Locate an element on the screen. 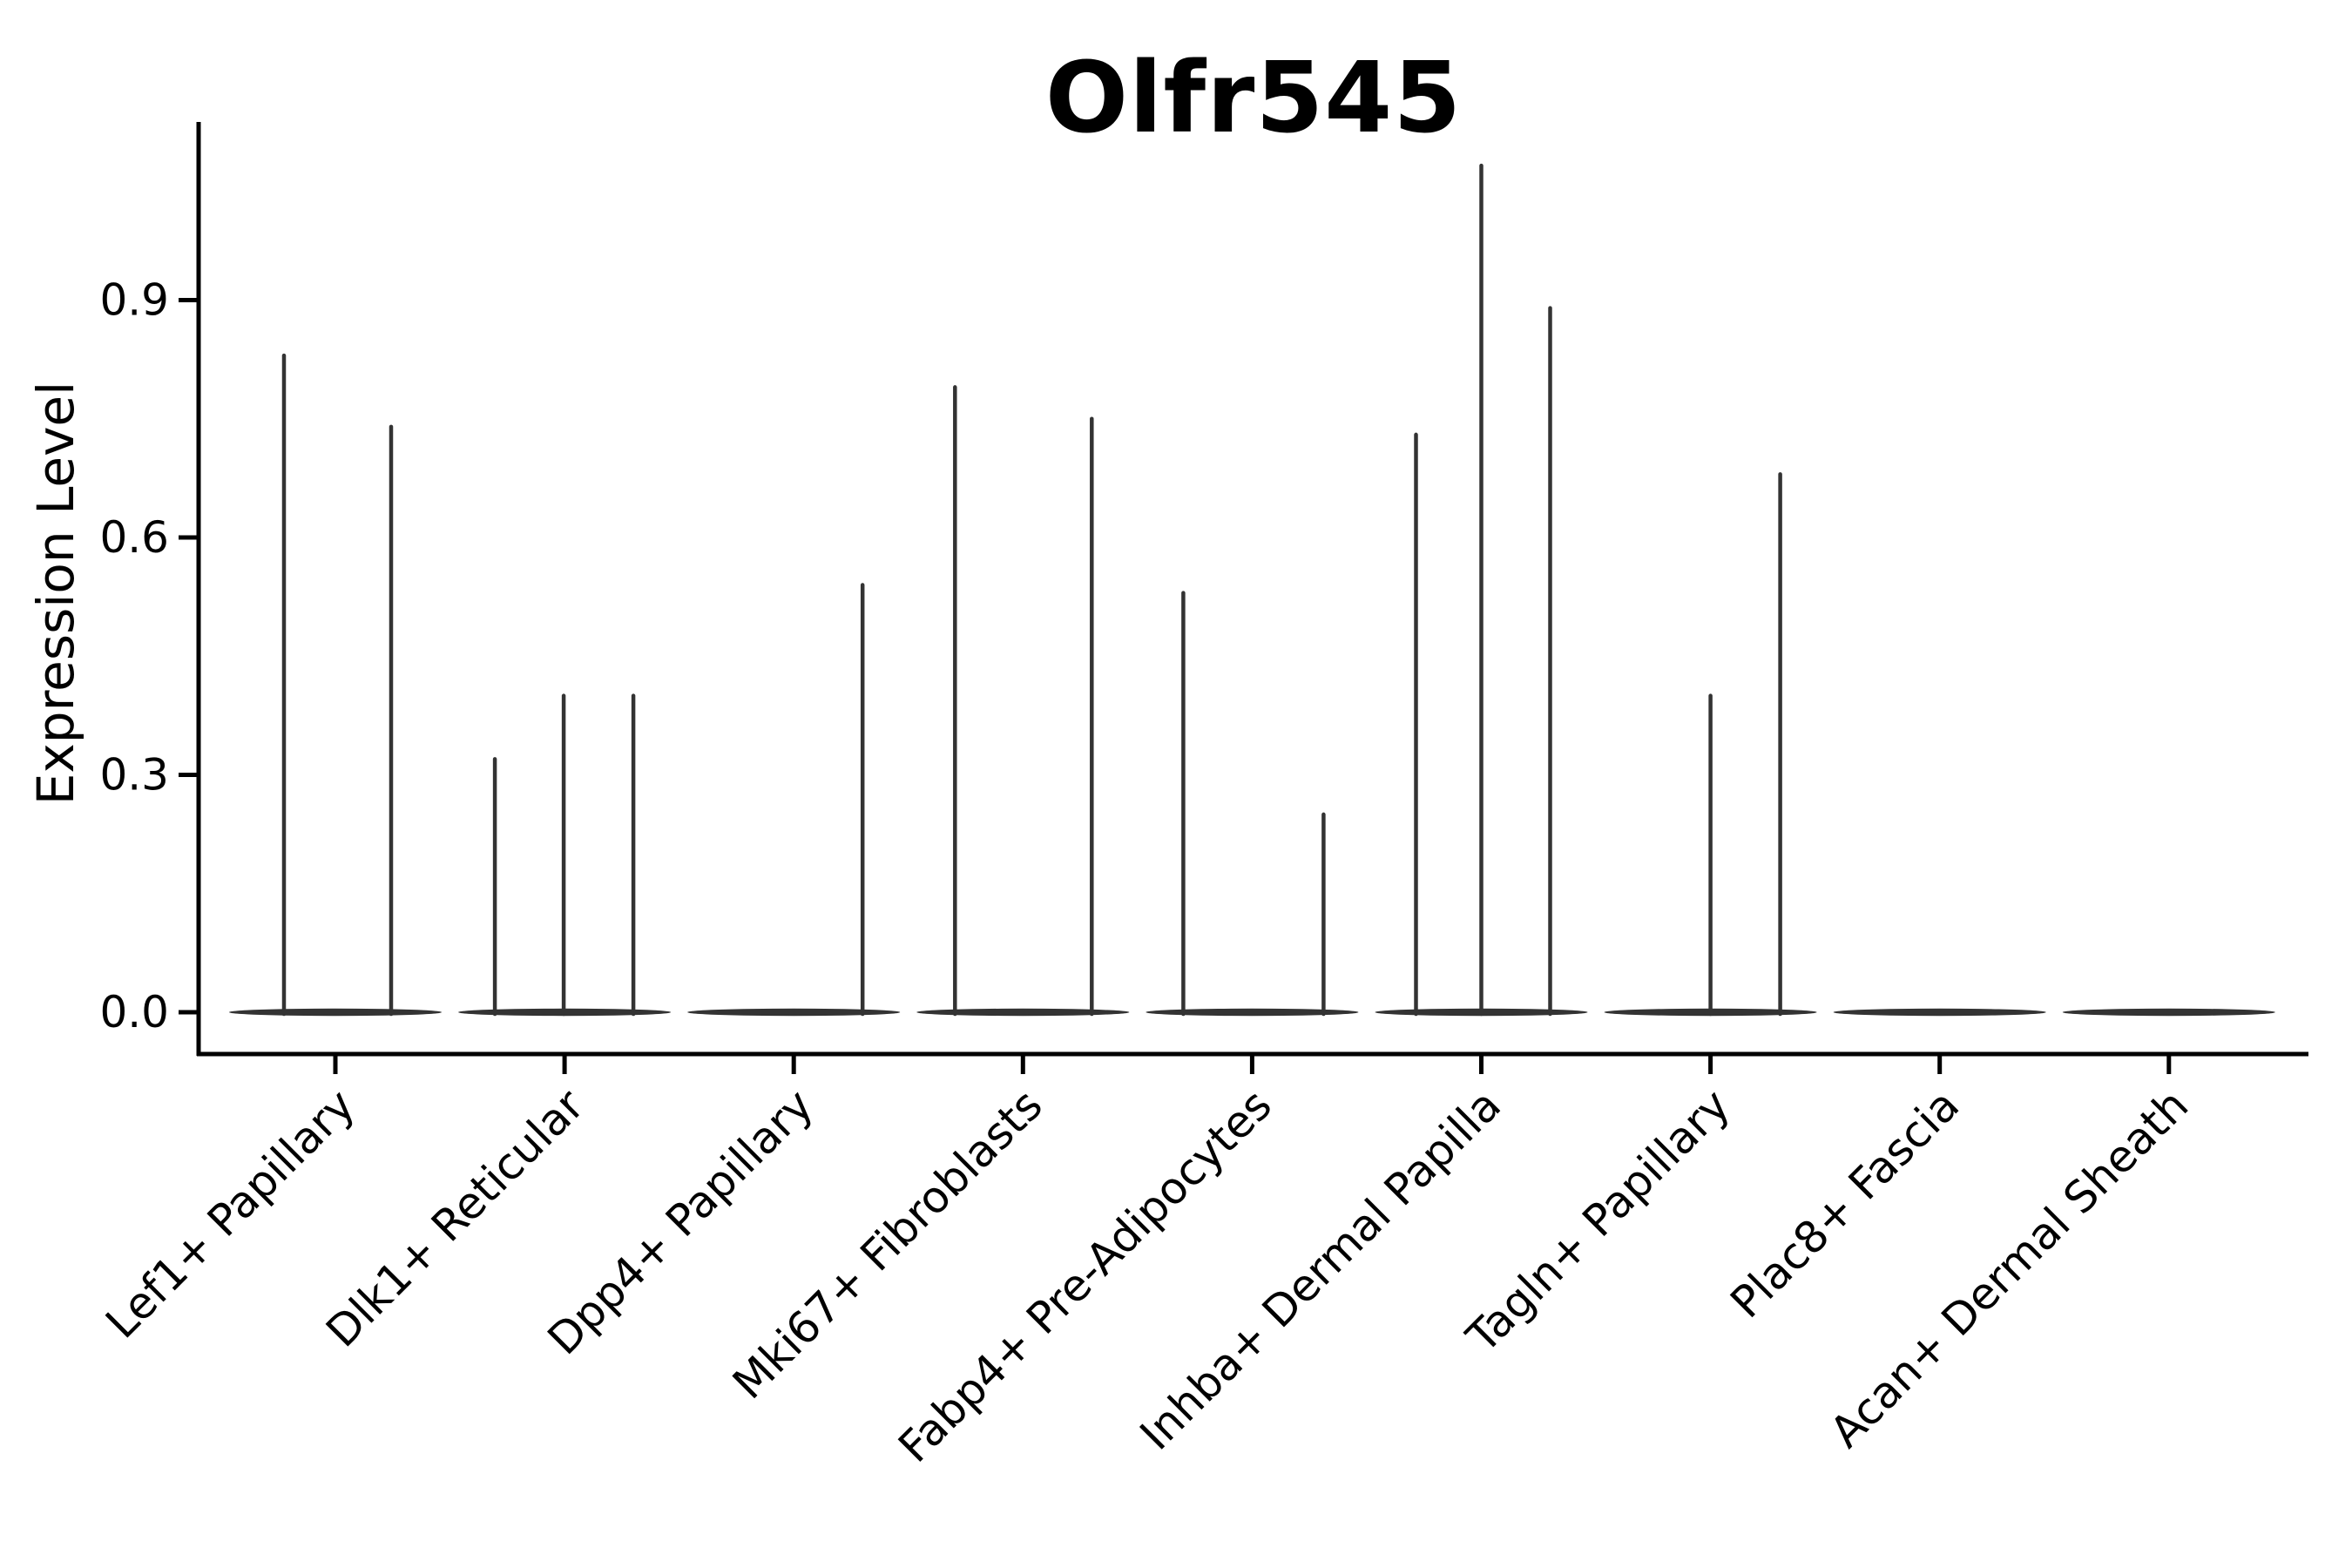 The height and width of the screenshot is (1568, 2352). x-tick-label: Fabp4+ Pre-Adipocytes is located at coordinates (1085, 1275).